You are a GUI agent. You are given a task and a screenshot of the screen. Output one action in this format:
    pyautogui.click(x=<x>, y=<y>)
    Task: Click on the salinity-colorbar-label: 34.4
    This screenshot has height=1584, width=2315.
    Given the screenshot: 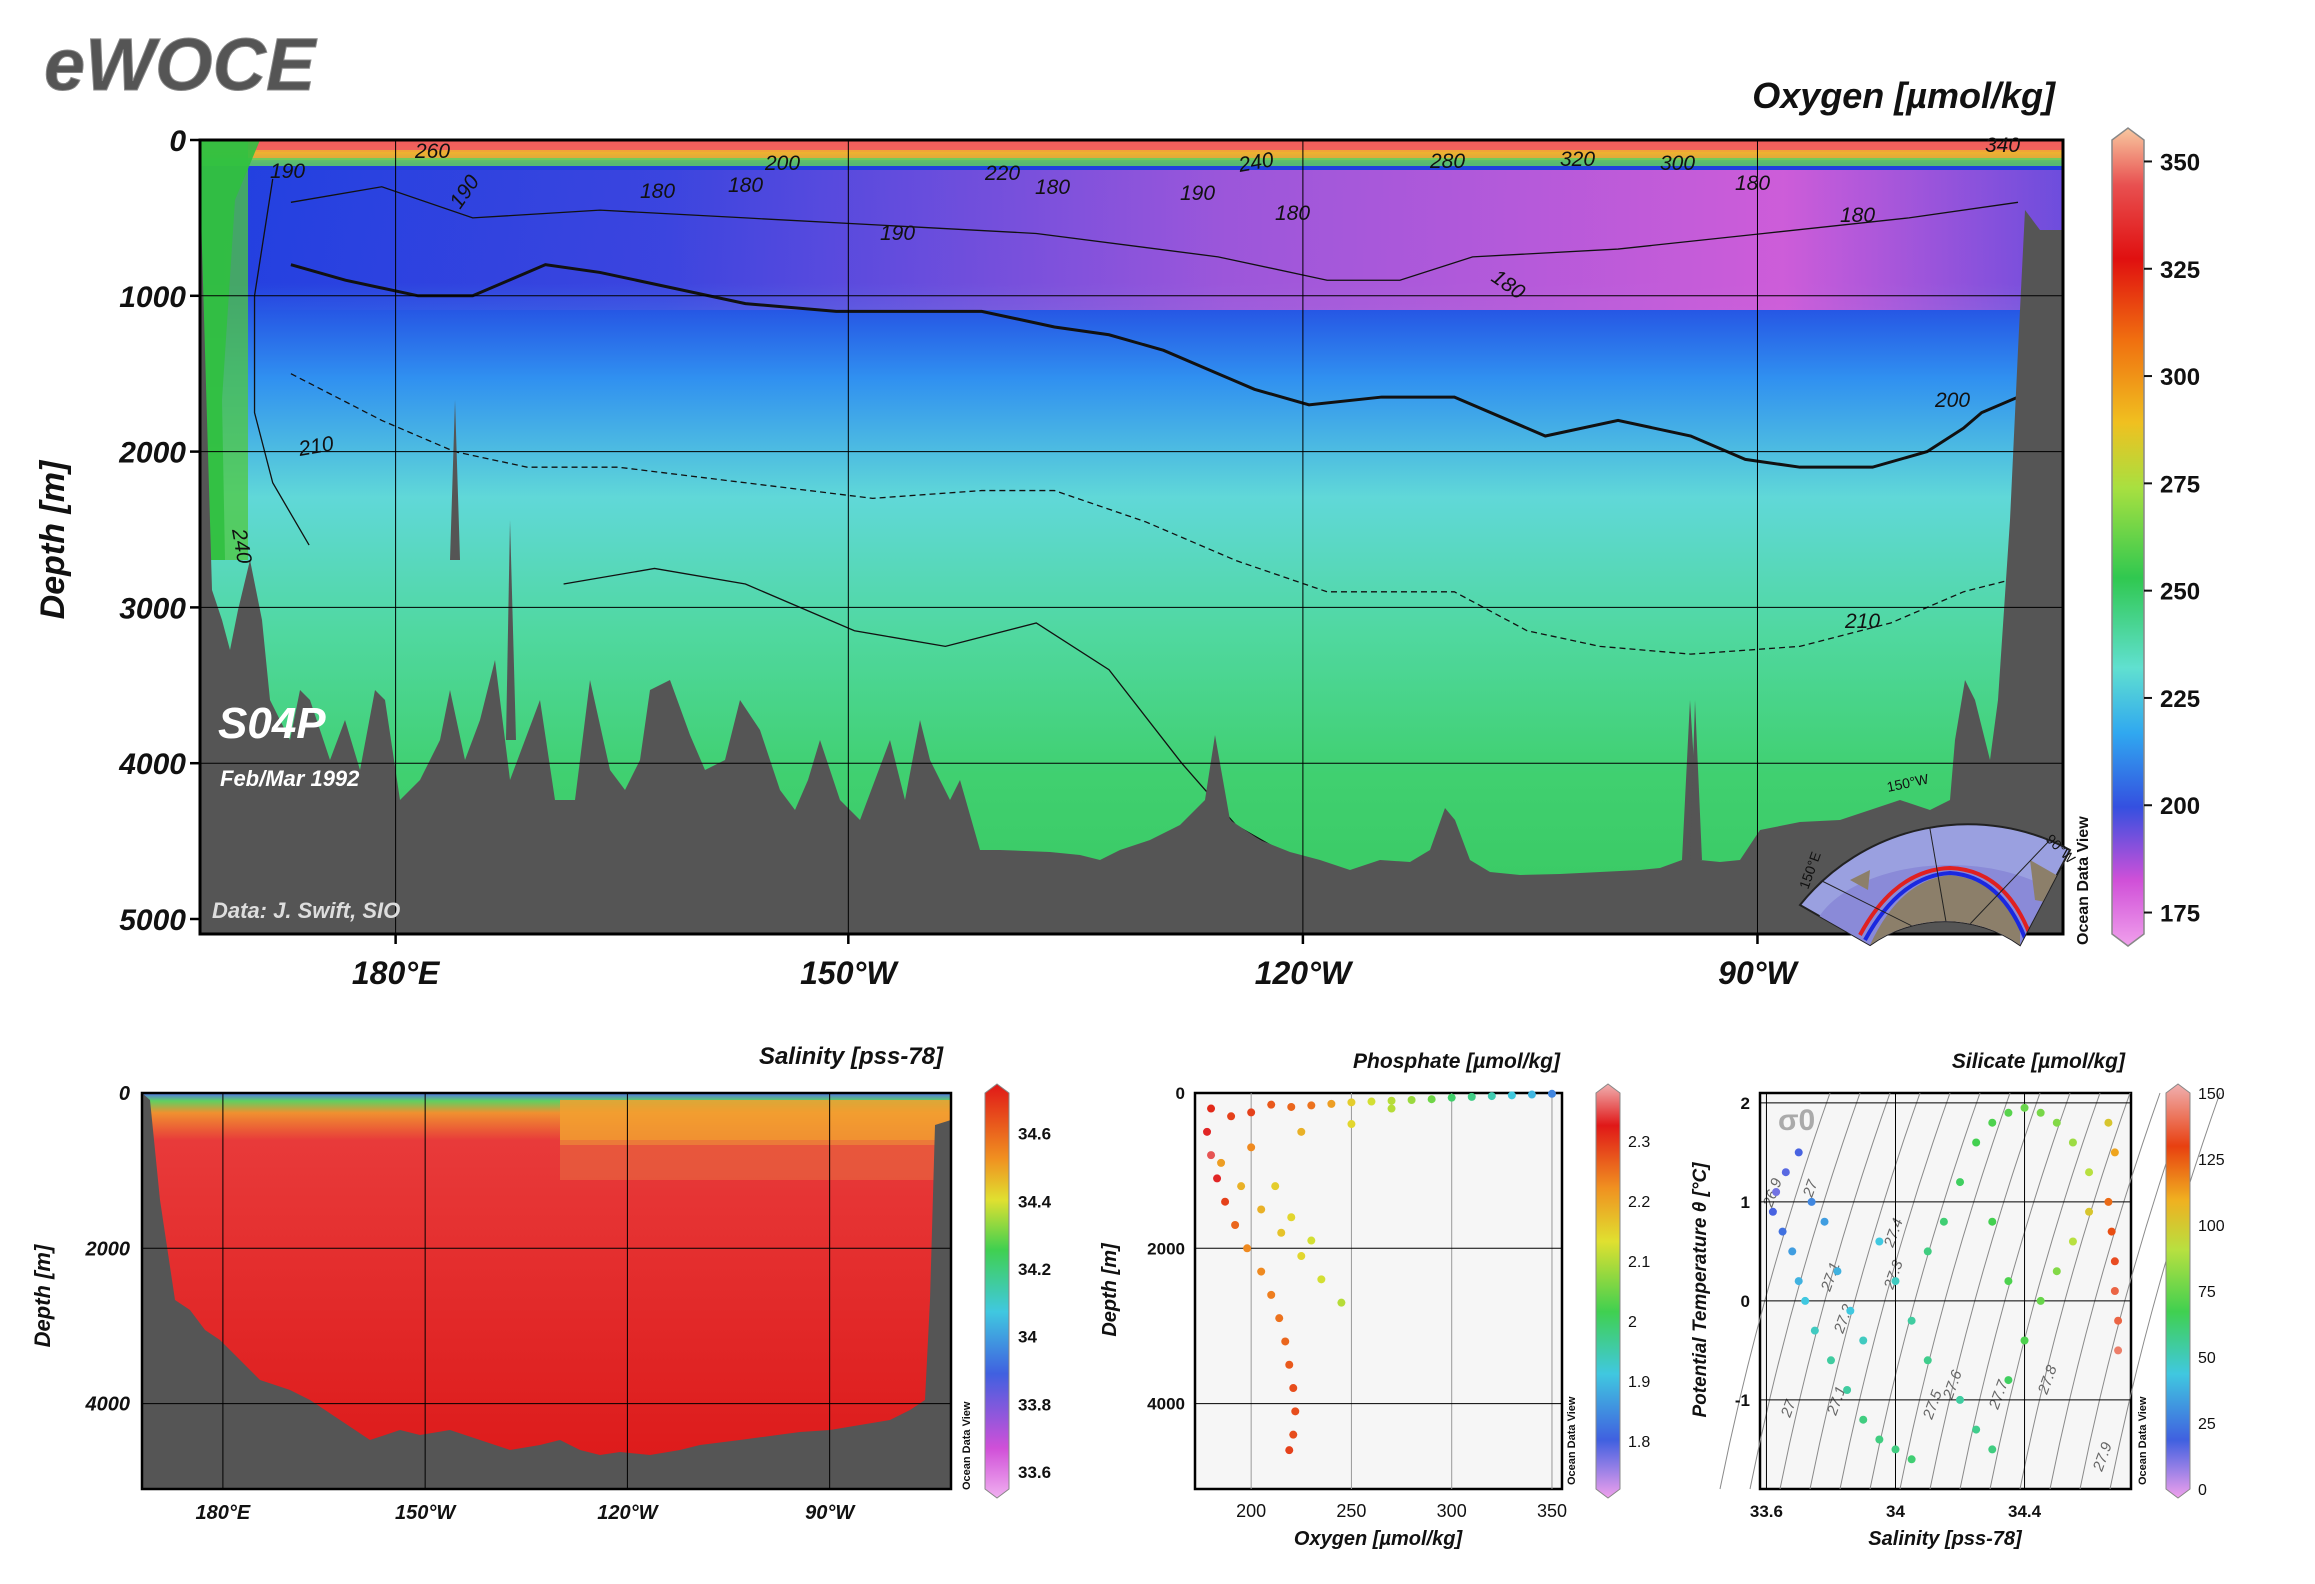 What is the action you would take?
    pyautogui.click(x=1035, y=1201)
    